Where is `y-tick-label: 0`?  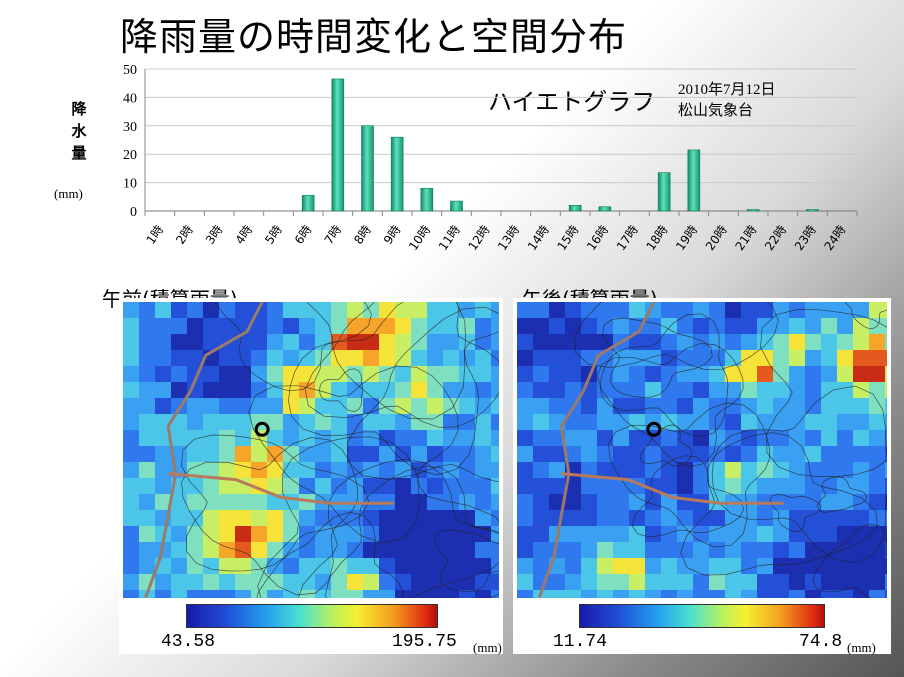 y-tick-label: 0 is located at coordinates (133, 212).